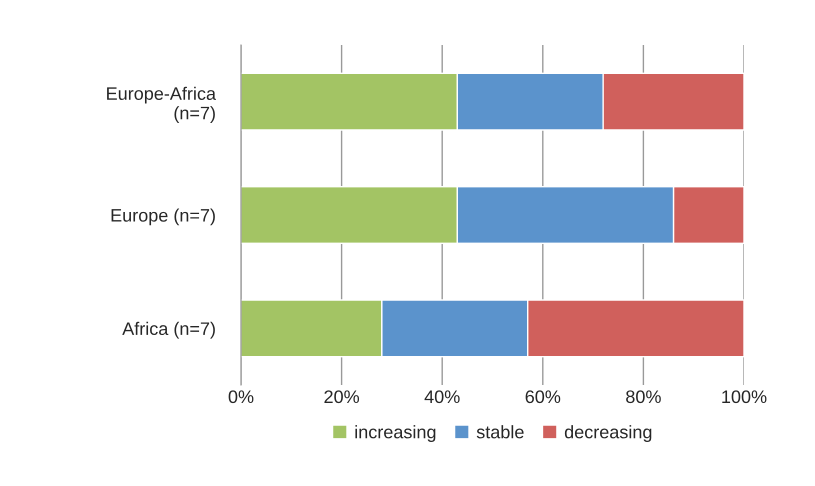  I want to click on x-tick-label: 80%, so click(643, 397).